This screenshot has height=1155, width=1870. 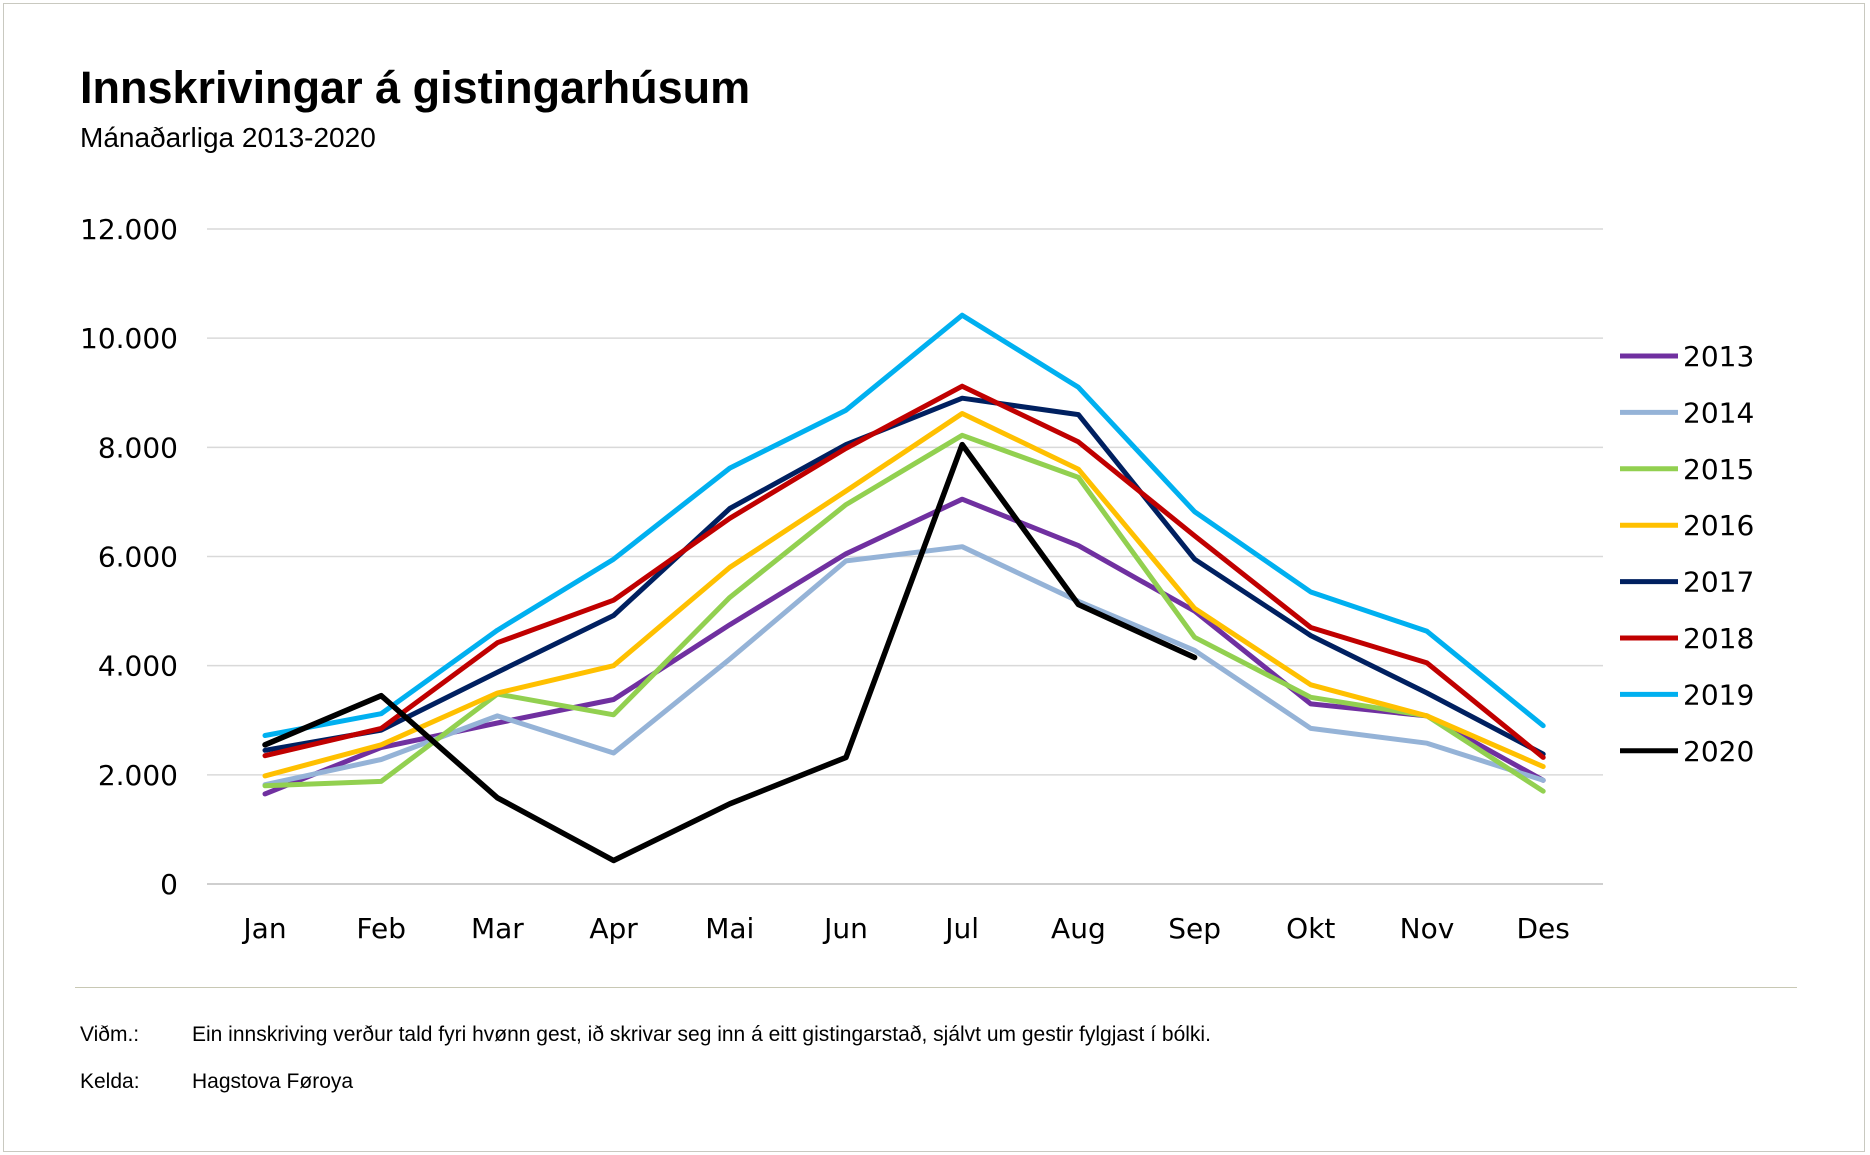 I want to click on y-tick-label: 4.000, so click(x=138, y=666).